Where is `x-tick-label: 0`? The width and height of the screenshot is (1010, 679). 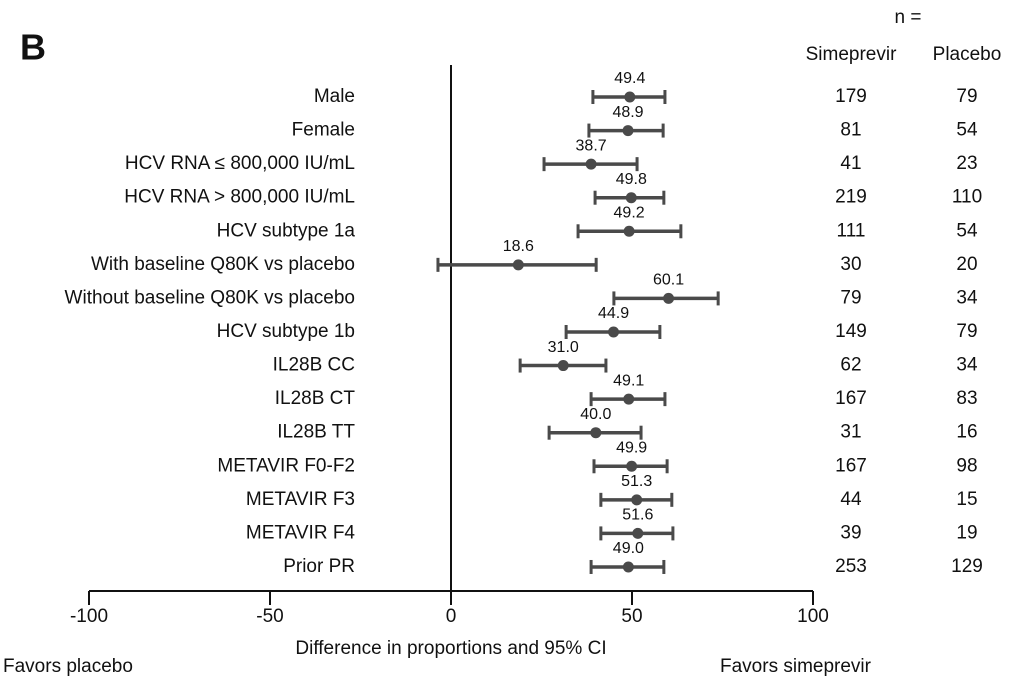 x-tick-label: 0 is located at coordinates (451, 616).